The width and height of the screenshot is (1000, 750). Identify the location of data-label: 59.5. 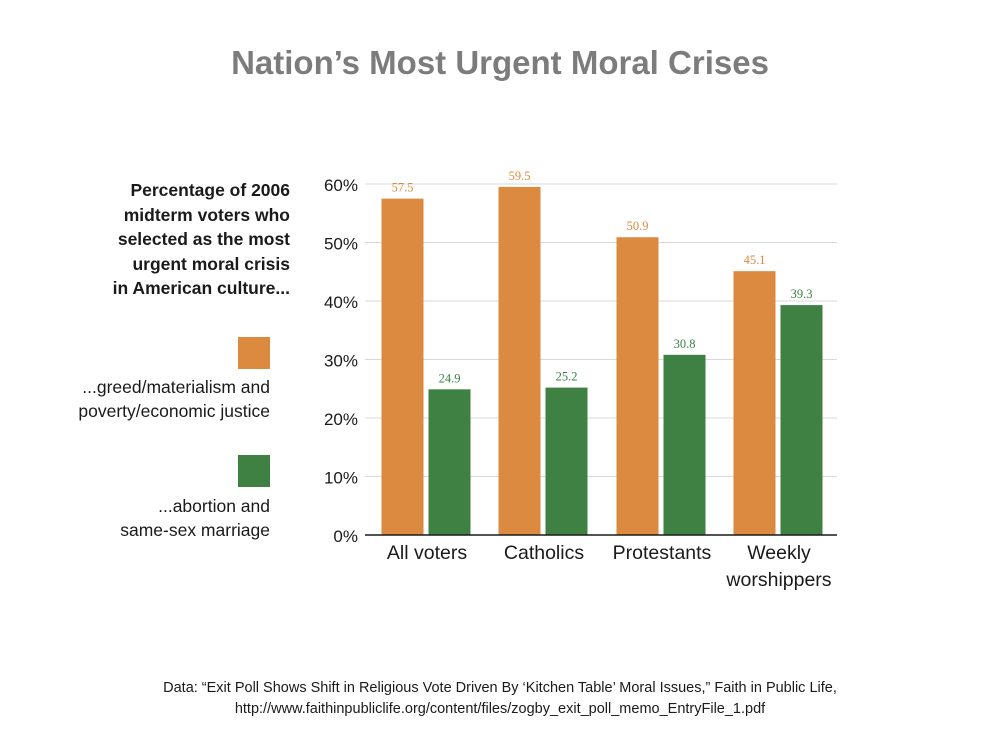
(520, 176).